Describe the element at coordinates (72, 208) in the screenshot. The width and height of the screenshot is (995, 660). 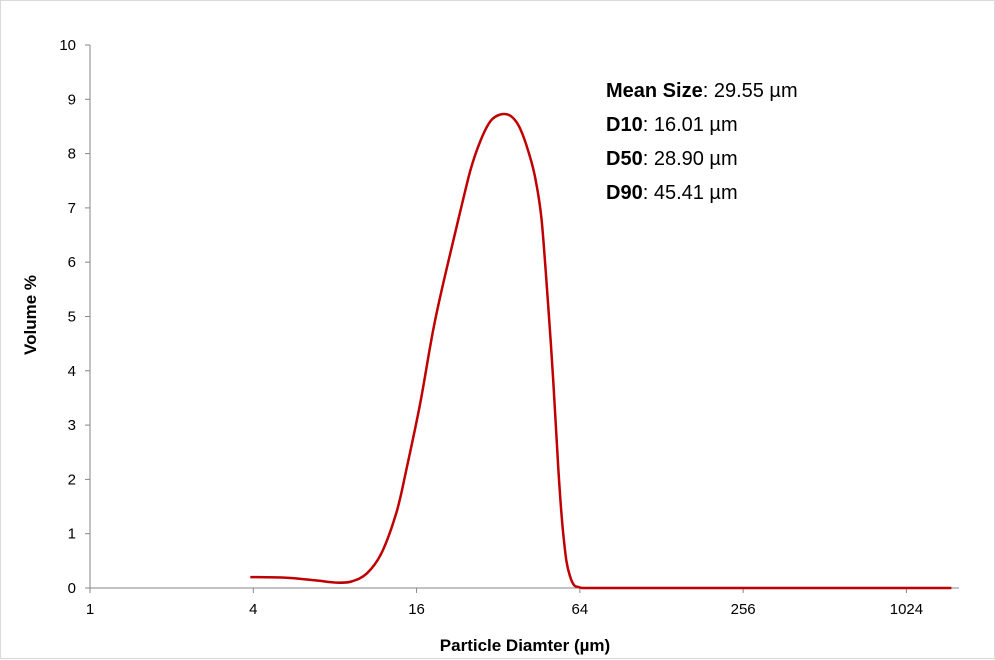
I see `y-tick-label: 7` at that location.